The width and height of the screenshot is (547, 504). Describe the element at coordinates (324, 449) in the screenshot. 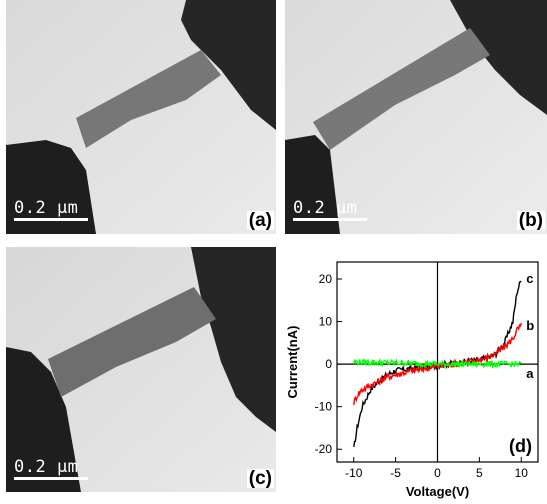

I see `y-tick-label: -20` at that location.